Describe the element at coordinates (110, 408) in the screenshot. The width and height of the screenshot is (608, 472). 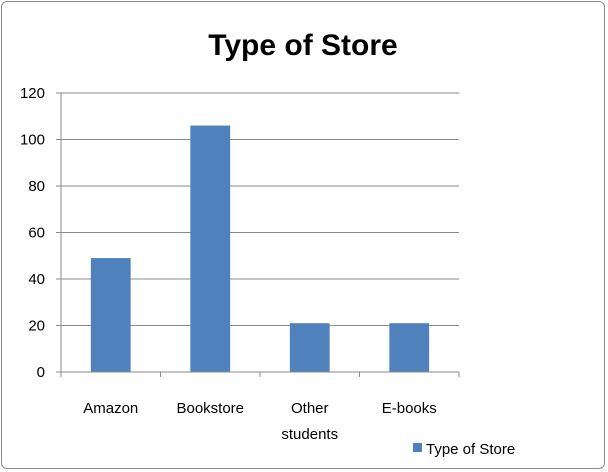
I see `x-tick-label-1: Amazon` at that location.